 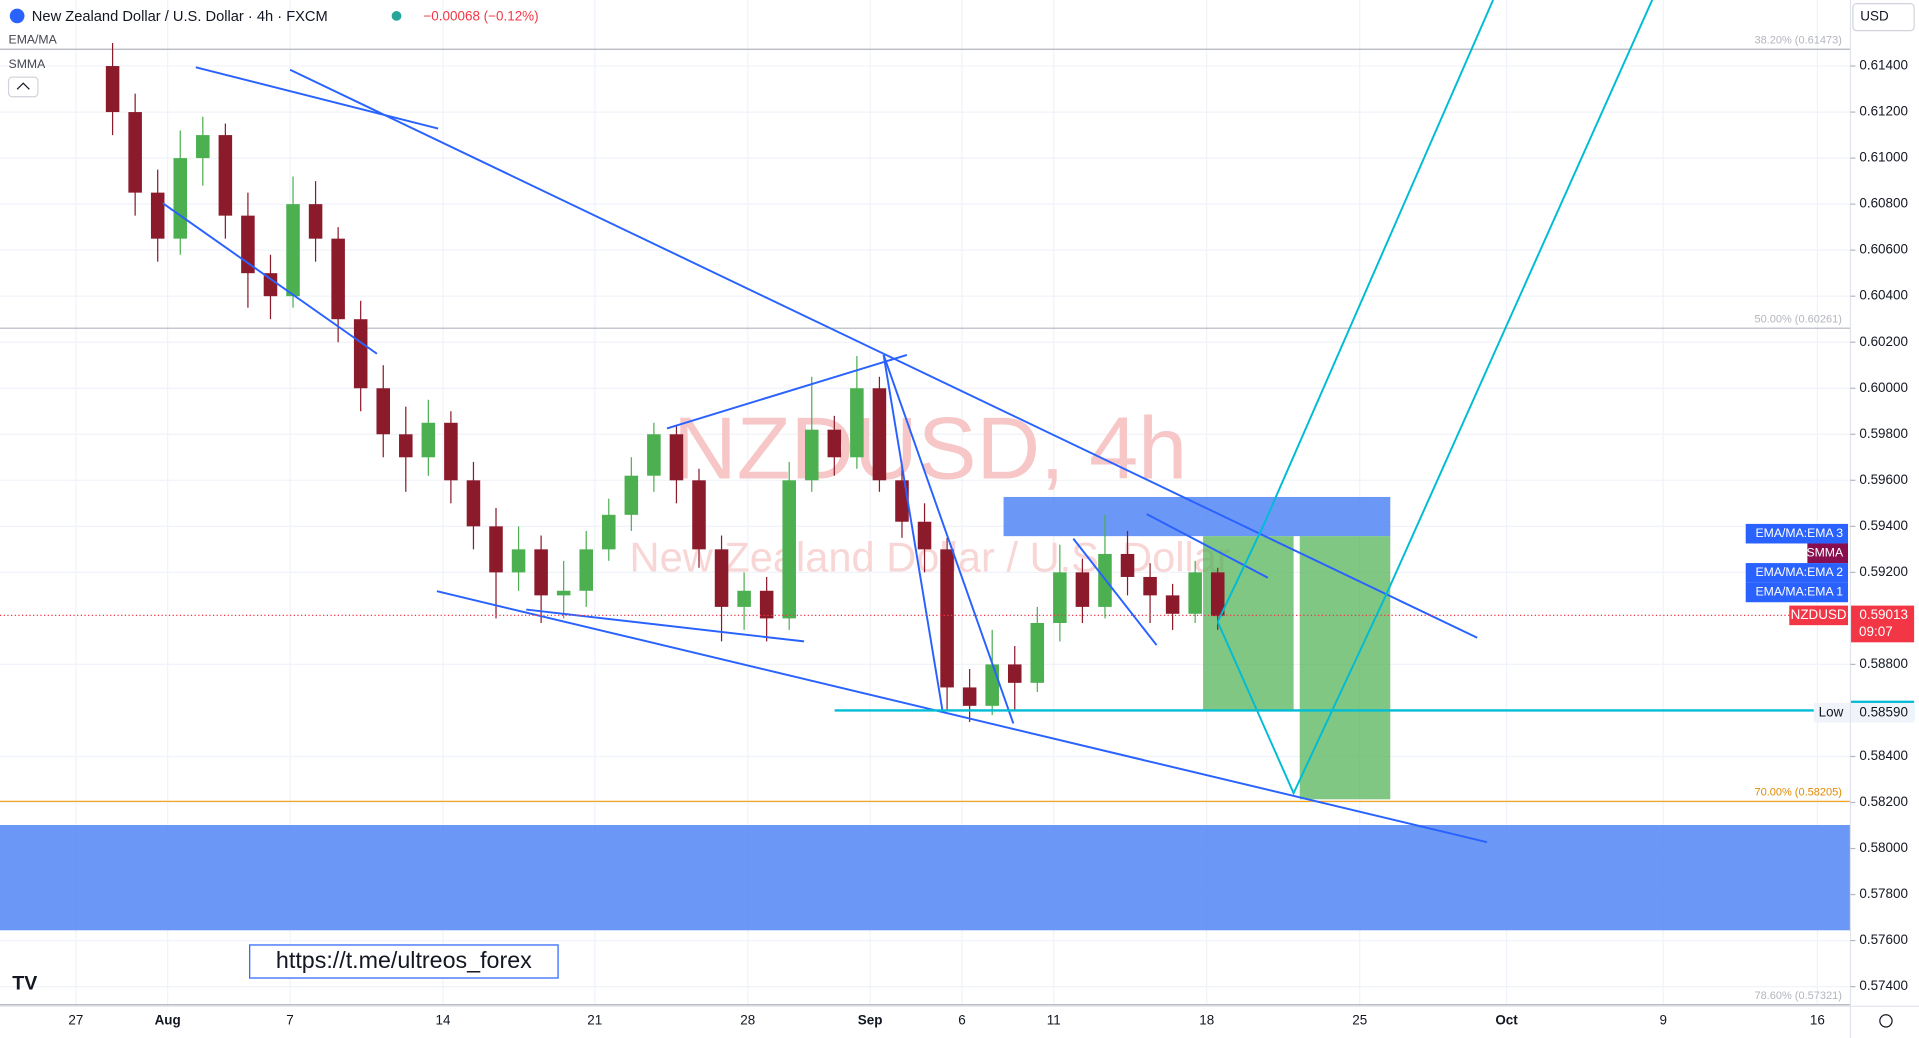 I want to click on y-tick-label: 0.61000, so click(x=1883, y=157).